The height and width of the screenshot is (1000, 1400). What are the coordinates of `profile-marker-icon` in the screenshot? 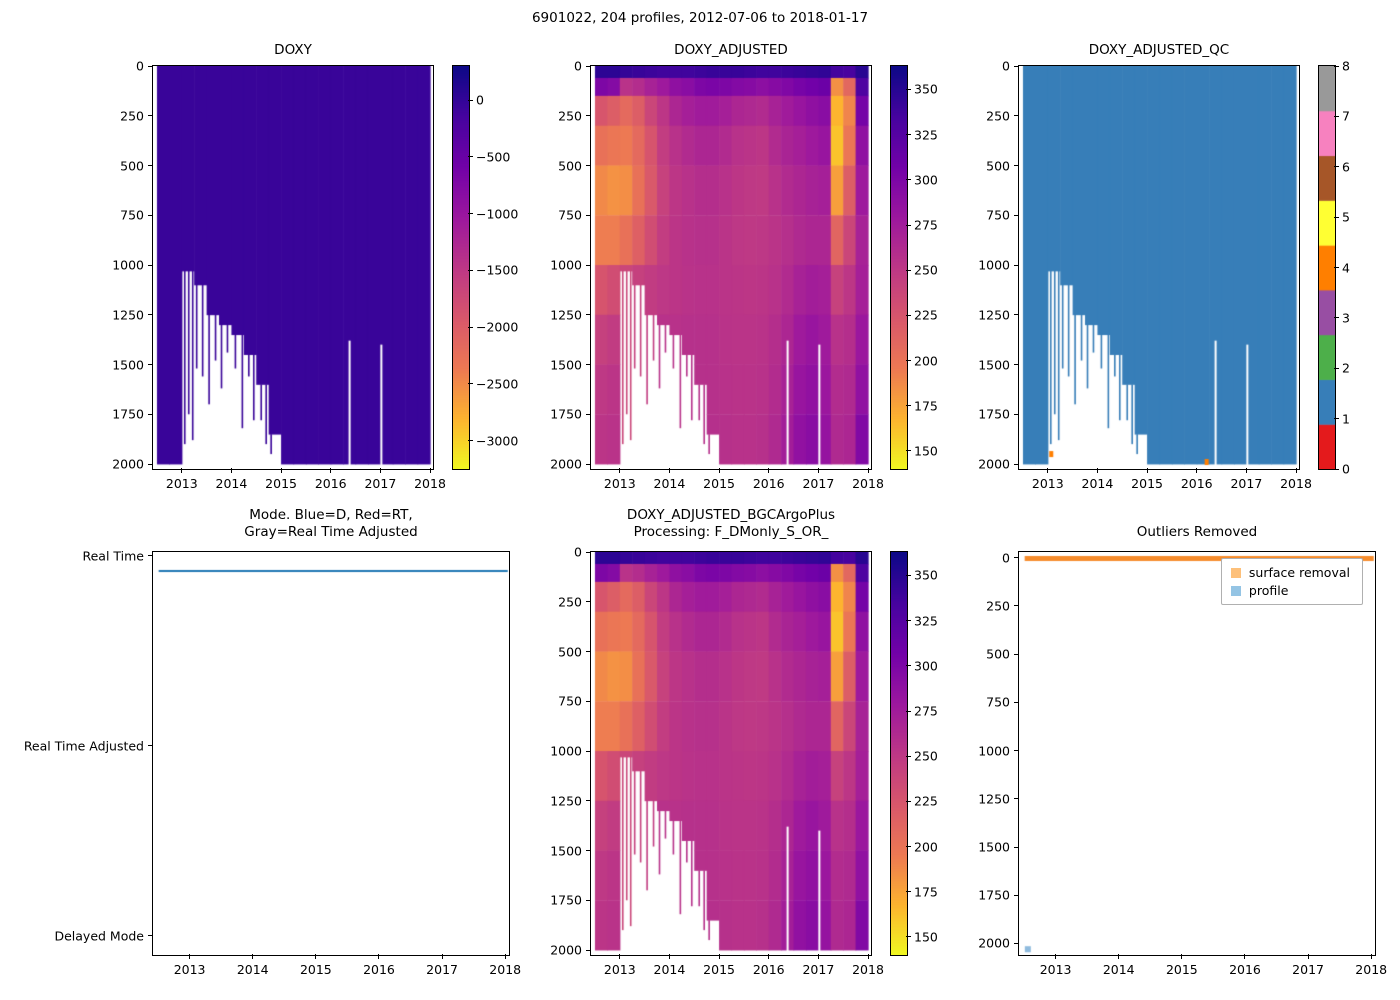 It's located at (1235, 590).